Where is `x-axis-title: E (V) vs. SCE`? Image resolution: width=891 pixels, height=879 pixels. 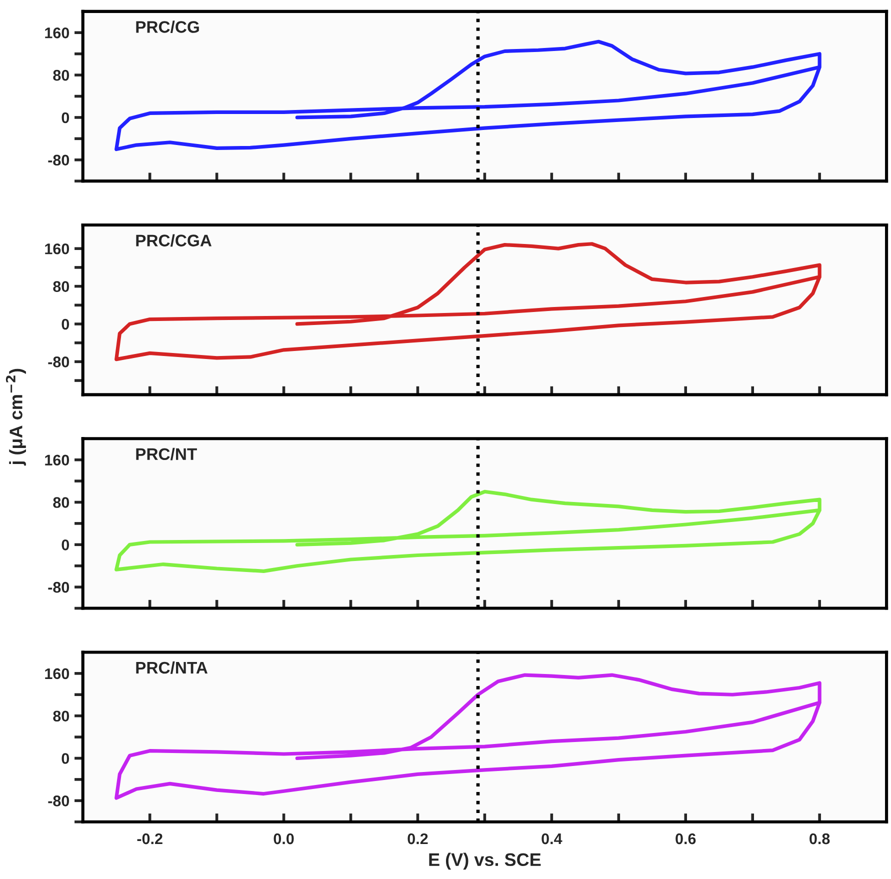
x-axis-title: E (V) vs. SCE is located at coordinates (485, 861).